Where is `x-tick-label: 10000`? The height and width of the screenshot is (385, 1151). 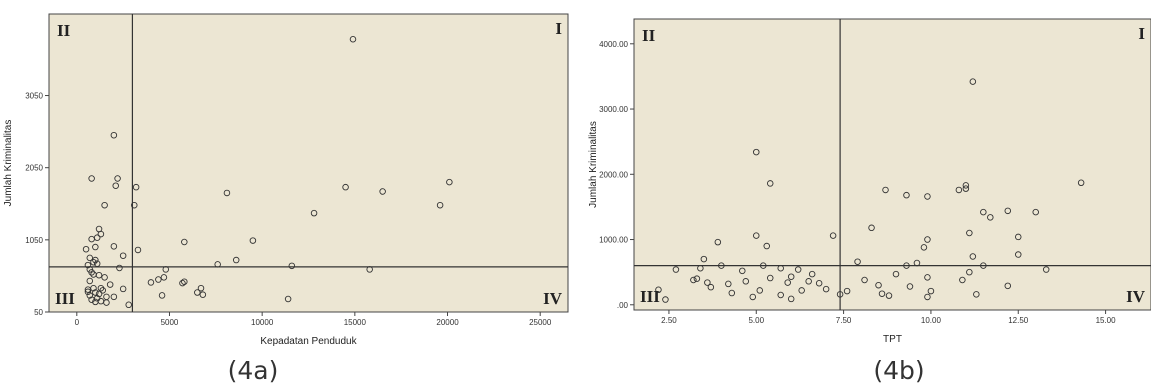
x-tick-label: 10000 is located at coordinates (262, 322).